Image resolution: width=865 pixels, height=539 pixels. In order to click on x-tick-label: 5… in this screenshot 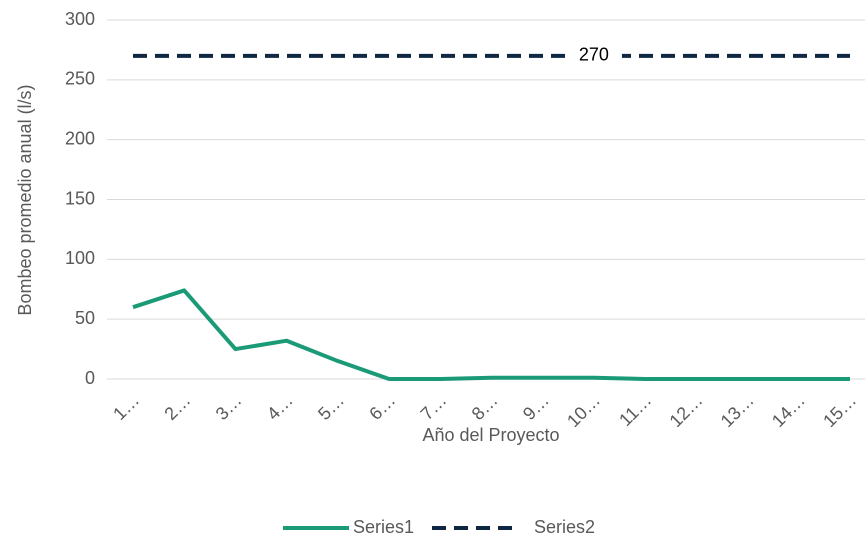, I will do `click(331, 407)`.